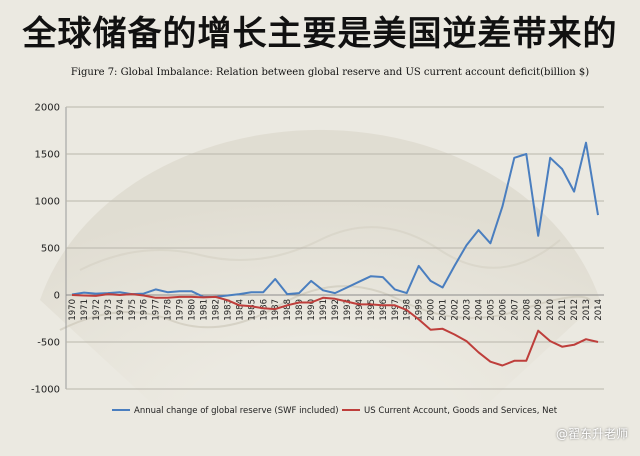 The image size is (640, 456). What do you see at coordinates (252, 310) in the screenshot?
I see `x-tick-label: 1985` at bounding box center [252, 310].